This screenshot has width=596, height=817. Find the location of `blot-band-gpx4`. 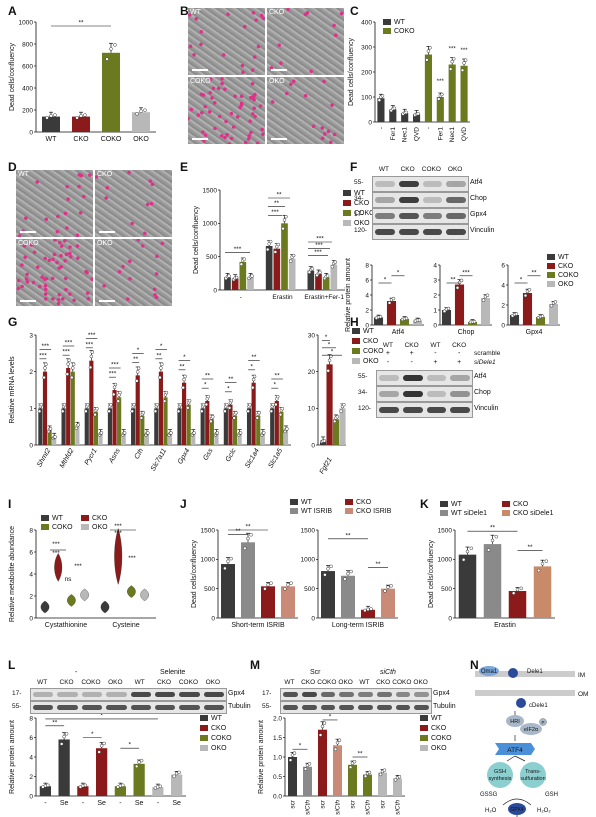

blot-band-gpx4 is located at coordinates (128, 694).